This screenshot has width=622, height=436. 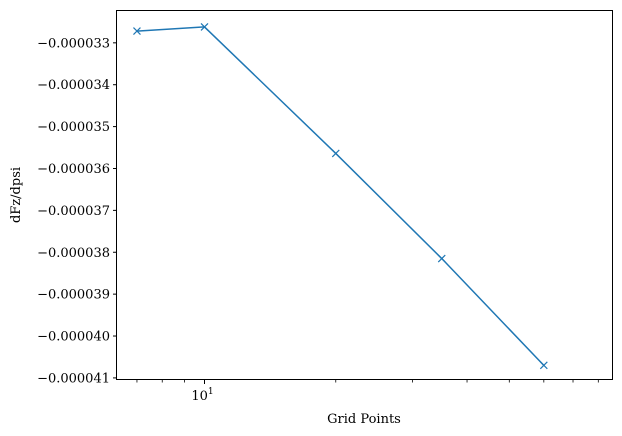 What do you see at coordinates (16, 195) in the screenshot?
I see `y-axis-label: dFz/dpsi` at bounding box center [16, 195].